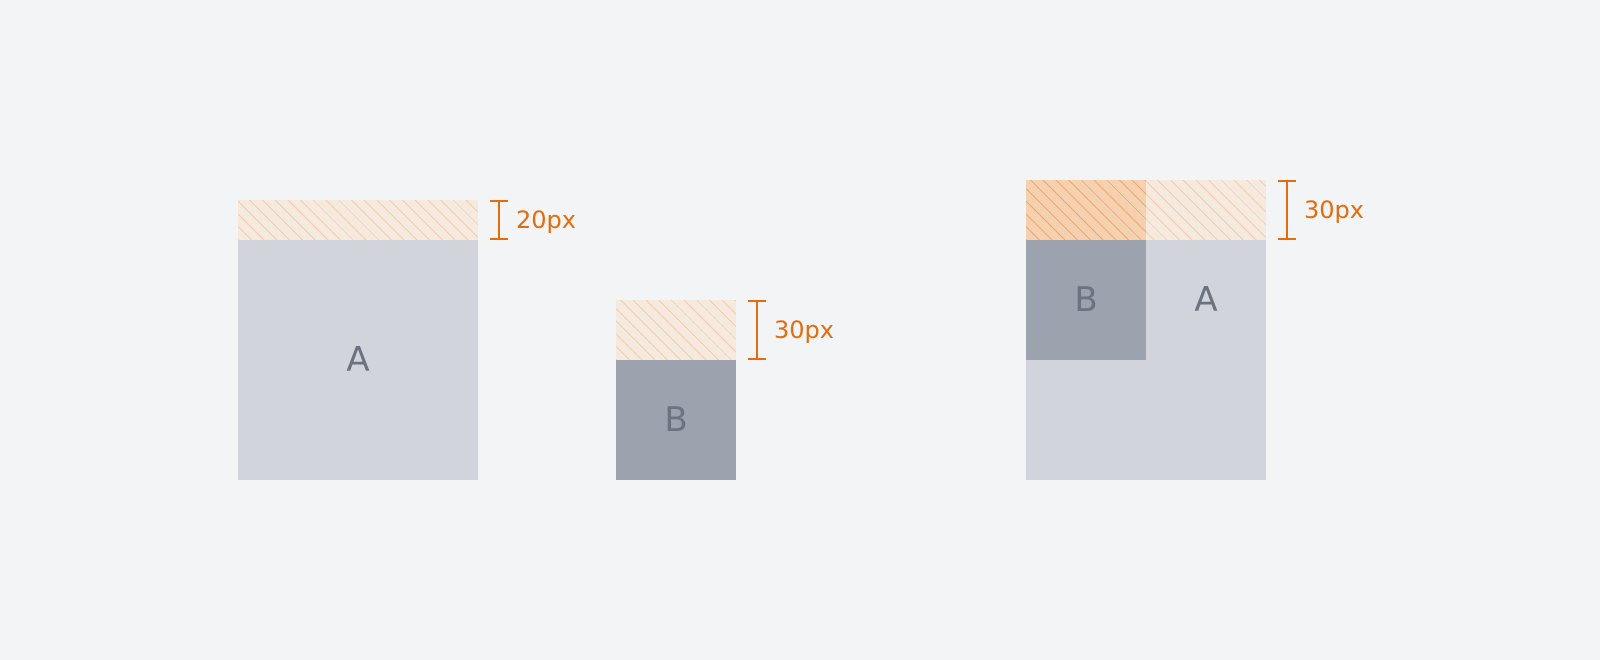 The width and height of the screenshot is (1600, 660). What do you see at coordinates (1334, 210) in the screenshot?
I see `combined-margin-label: 30px` at bounding box center [1334, 210].